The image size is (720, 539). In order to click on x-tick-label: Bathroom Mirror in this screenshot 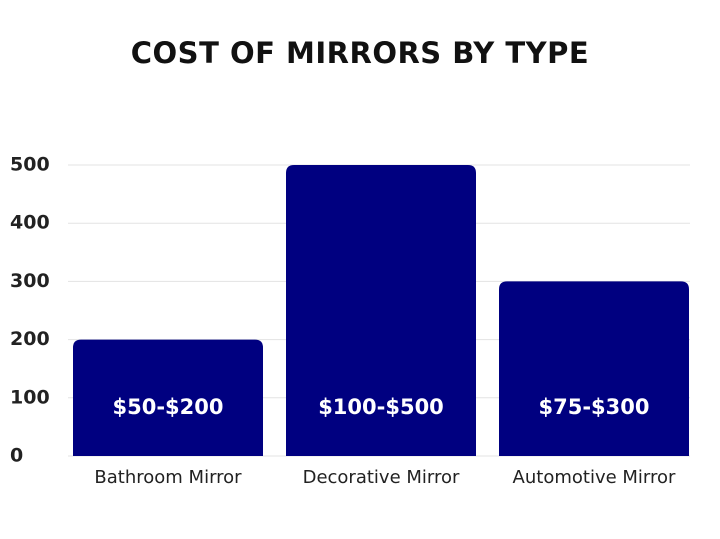, I will do `click(168, 477)`.